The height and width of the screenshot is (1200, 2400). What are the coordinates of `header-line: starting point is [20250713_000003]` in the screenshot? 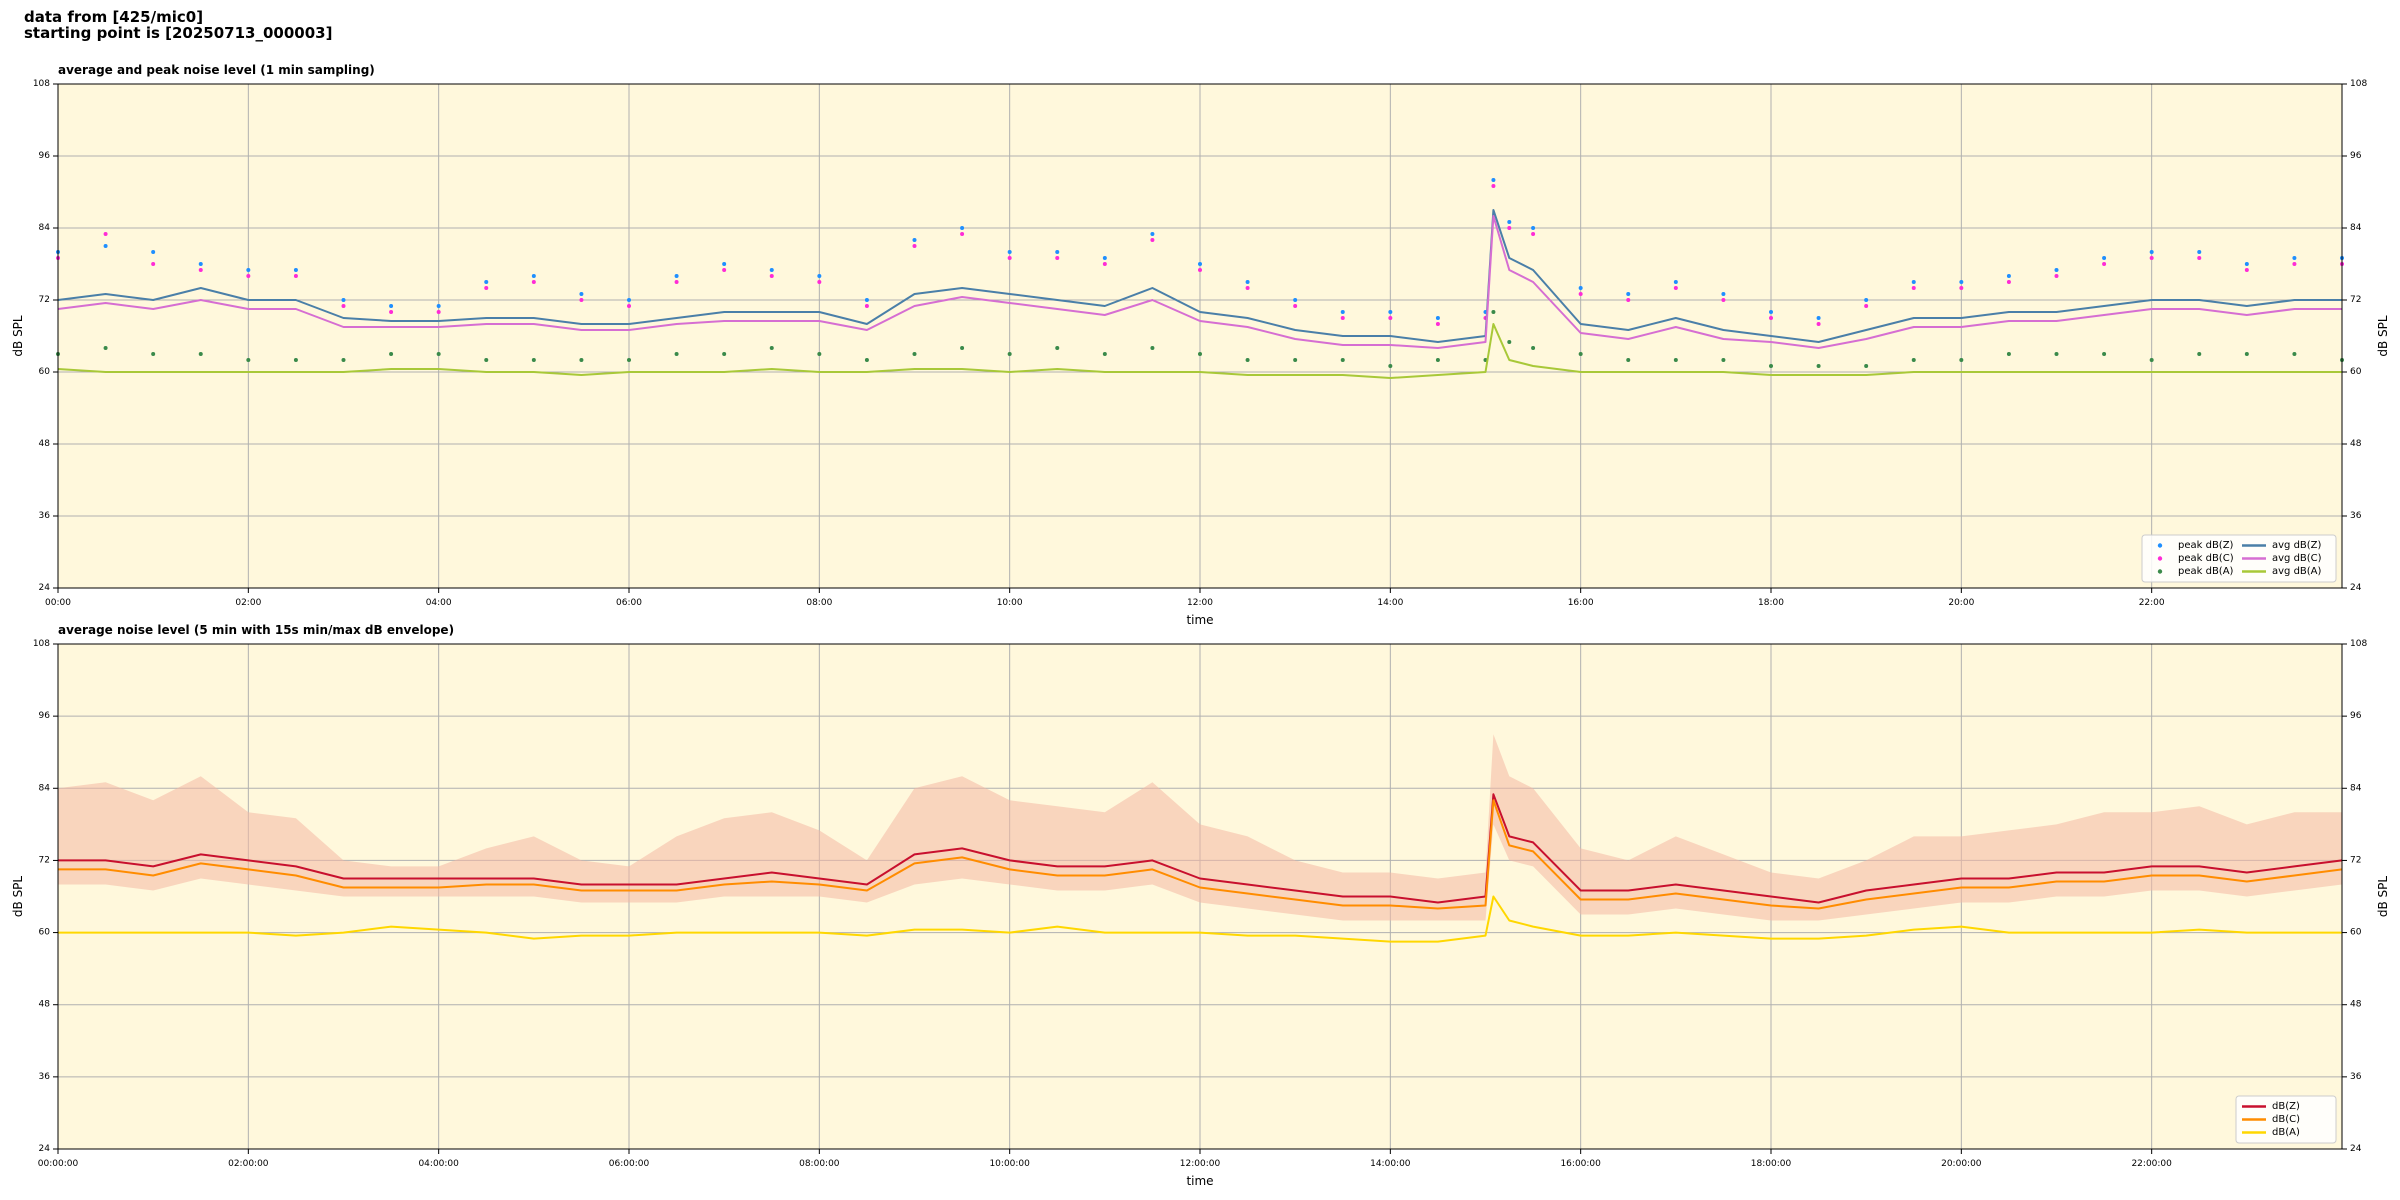 It's located at (178, 33).